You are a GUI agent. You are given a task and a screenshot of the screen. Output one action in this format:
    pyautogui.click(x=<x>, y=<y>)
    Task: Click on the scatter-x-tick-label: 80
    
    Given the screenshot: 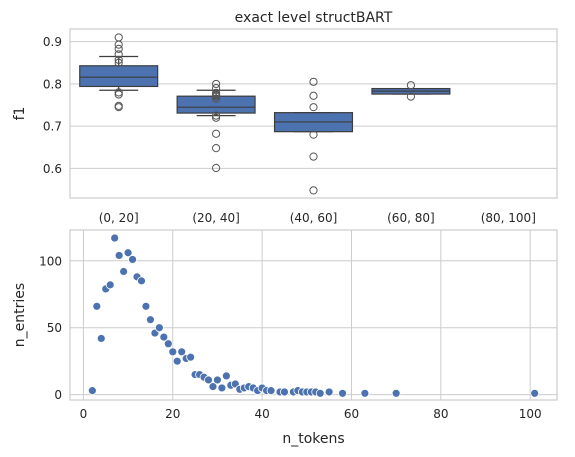 What is the action you would take?
    pyautogui.click(x=440, y=414)
    